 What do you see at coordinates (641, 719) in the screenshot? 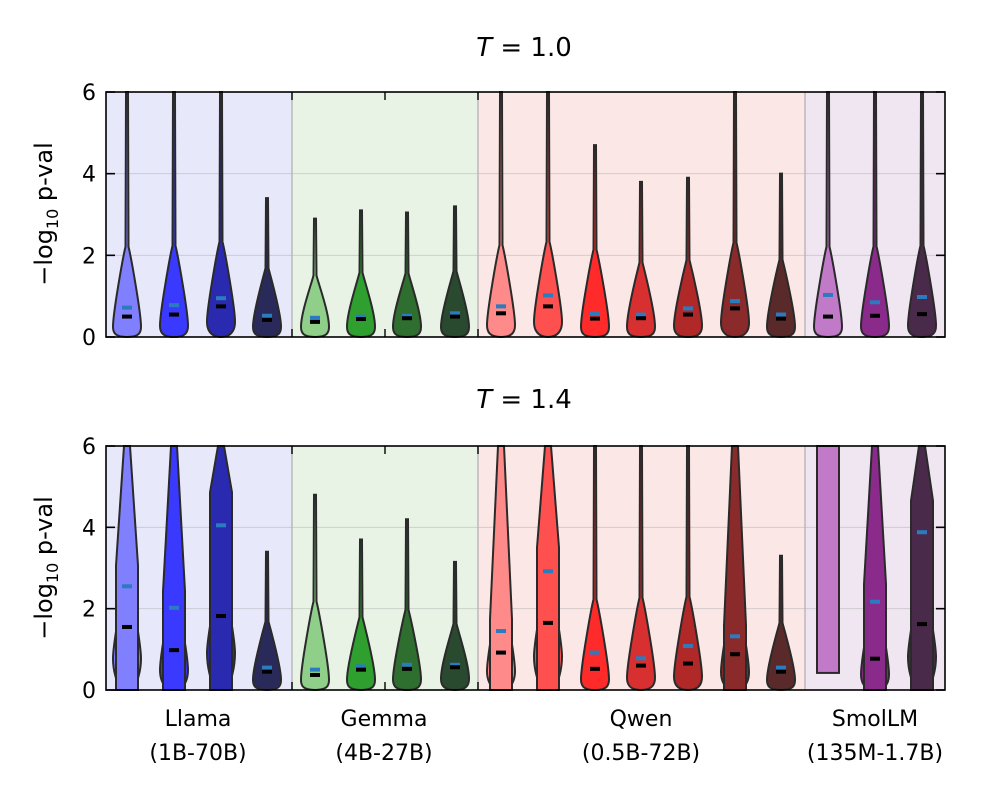
I see `group-label-qwen: Qwen` at bounding box center [641, 719].